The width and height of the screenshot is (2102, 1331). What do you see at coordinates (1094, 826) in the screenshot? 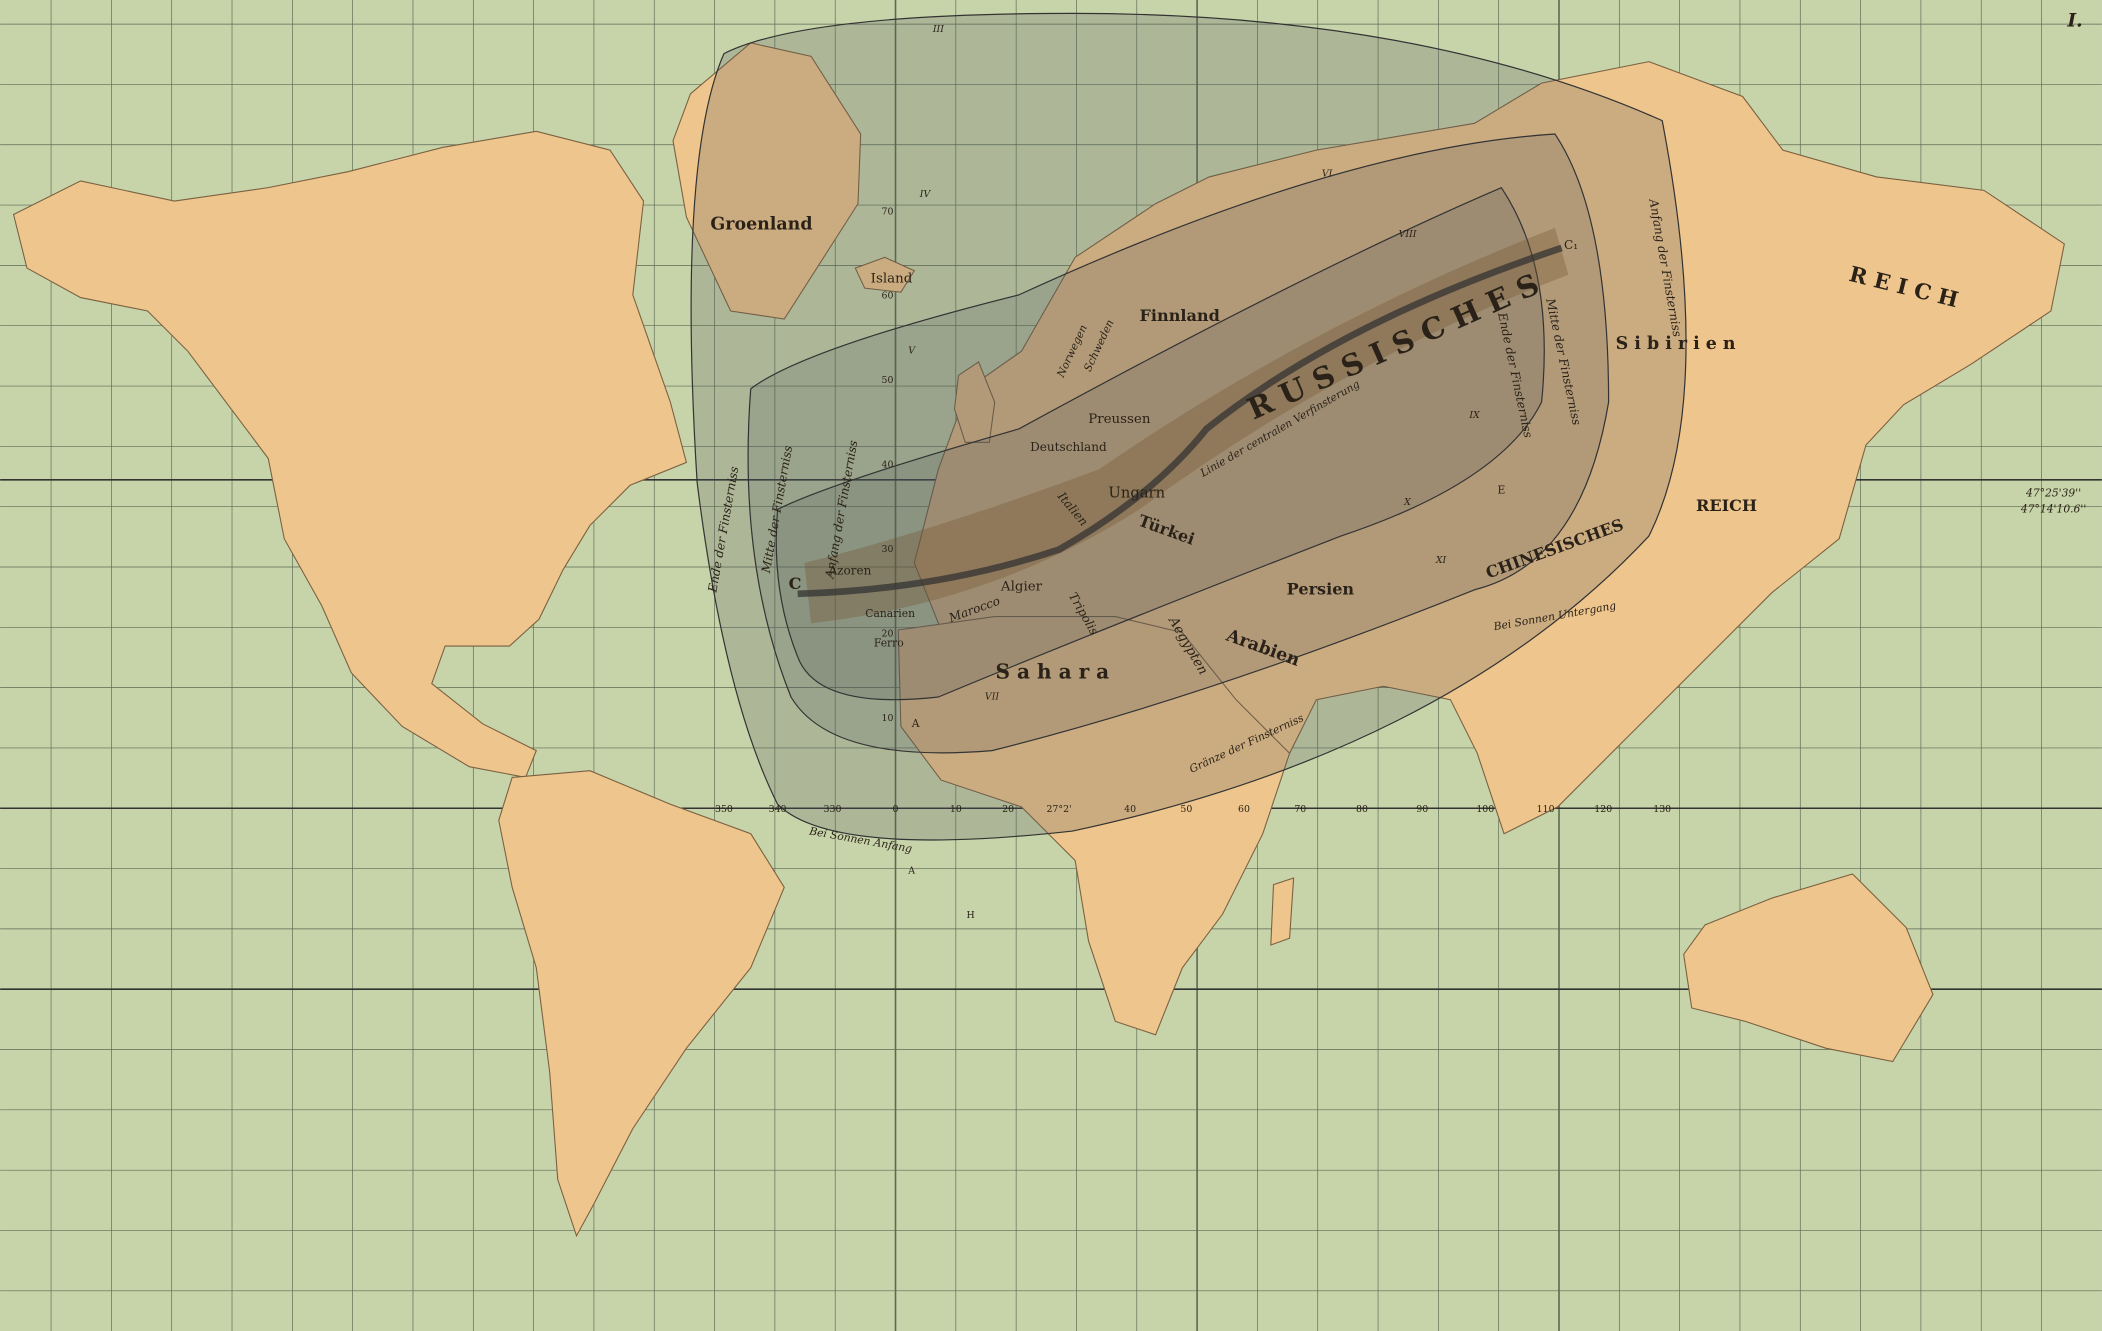
I see `africa` at bounding box center [1094, 826].